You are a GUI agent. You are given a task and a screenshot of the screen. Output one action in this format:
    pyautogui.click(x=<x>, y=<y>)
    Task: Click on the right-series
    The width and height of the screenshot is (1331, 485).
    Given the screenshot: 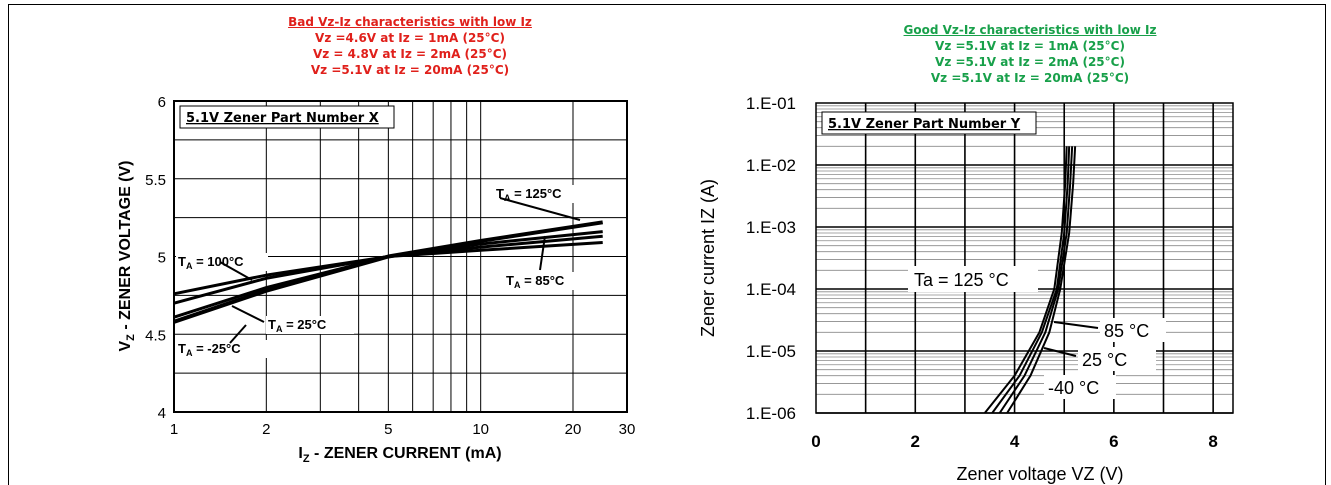 What is the action you would take?
    pyautogui.click(x=1030, y=280)
    